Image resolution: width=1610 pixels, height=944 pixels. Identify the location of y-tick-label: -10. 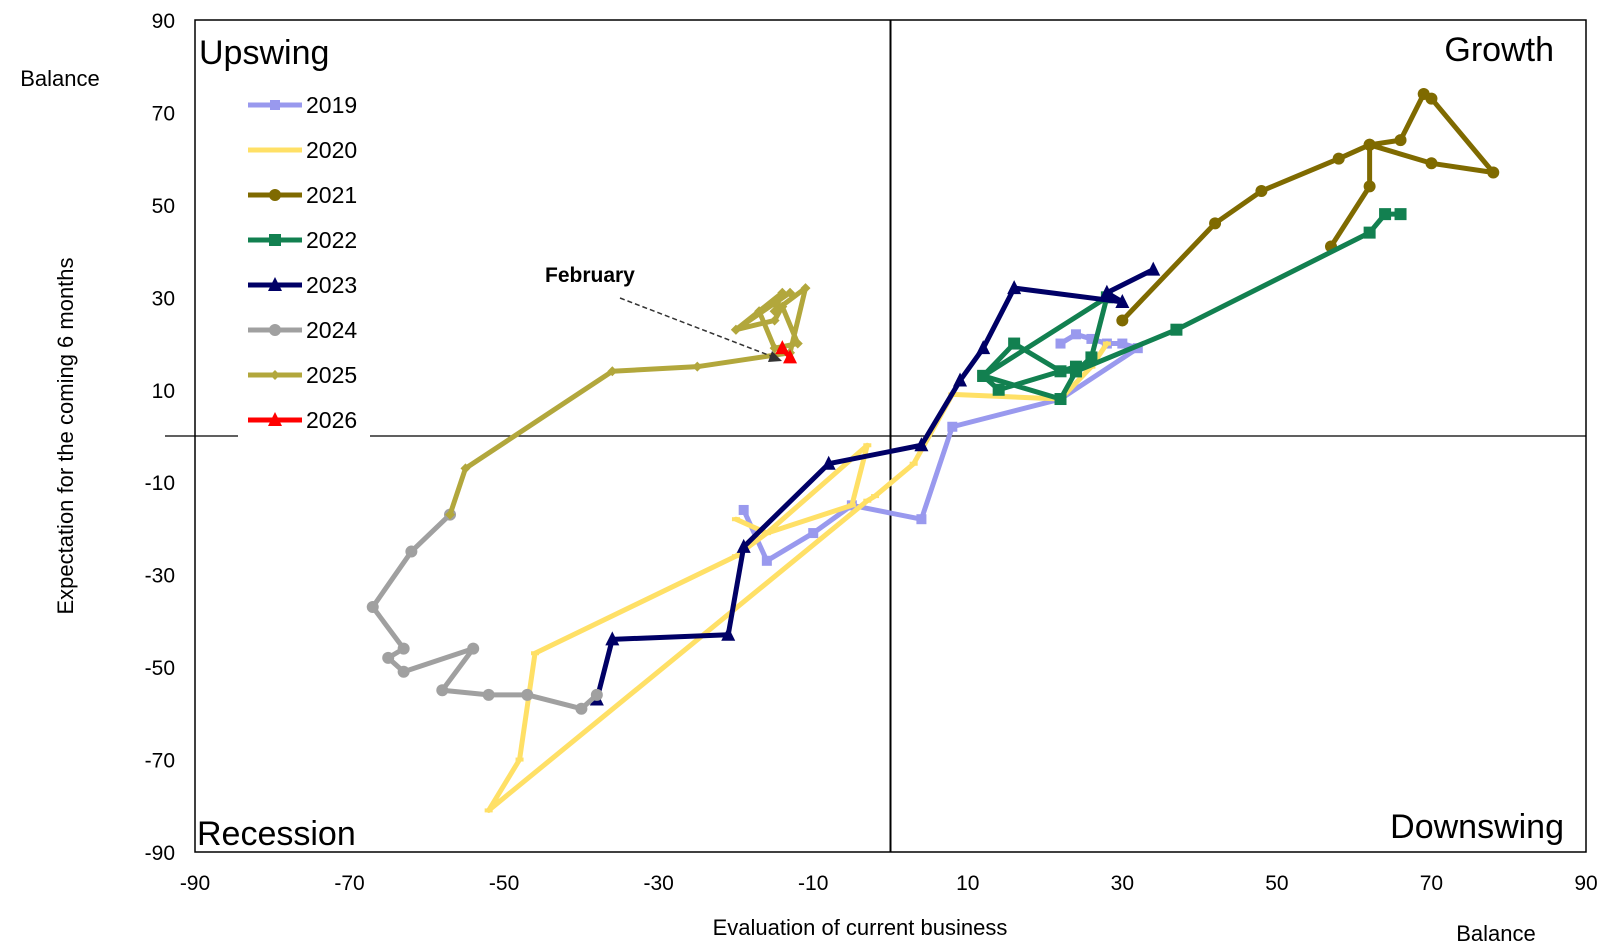
(160, 483).